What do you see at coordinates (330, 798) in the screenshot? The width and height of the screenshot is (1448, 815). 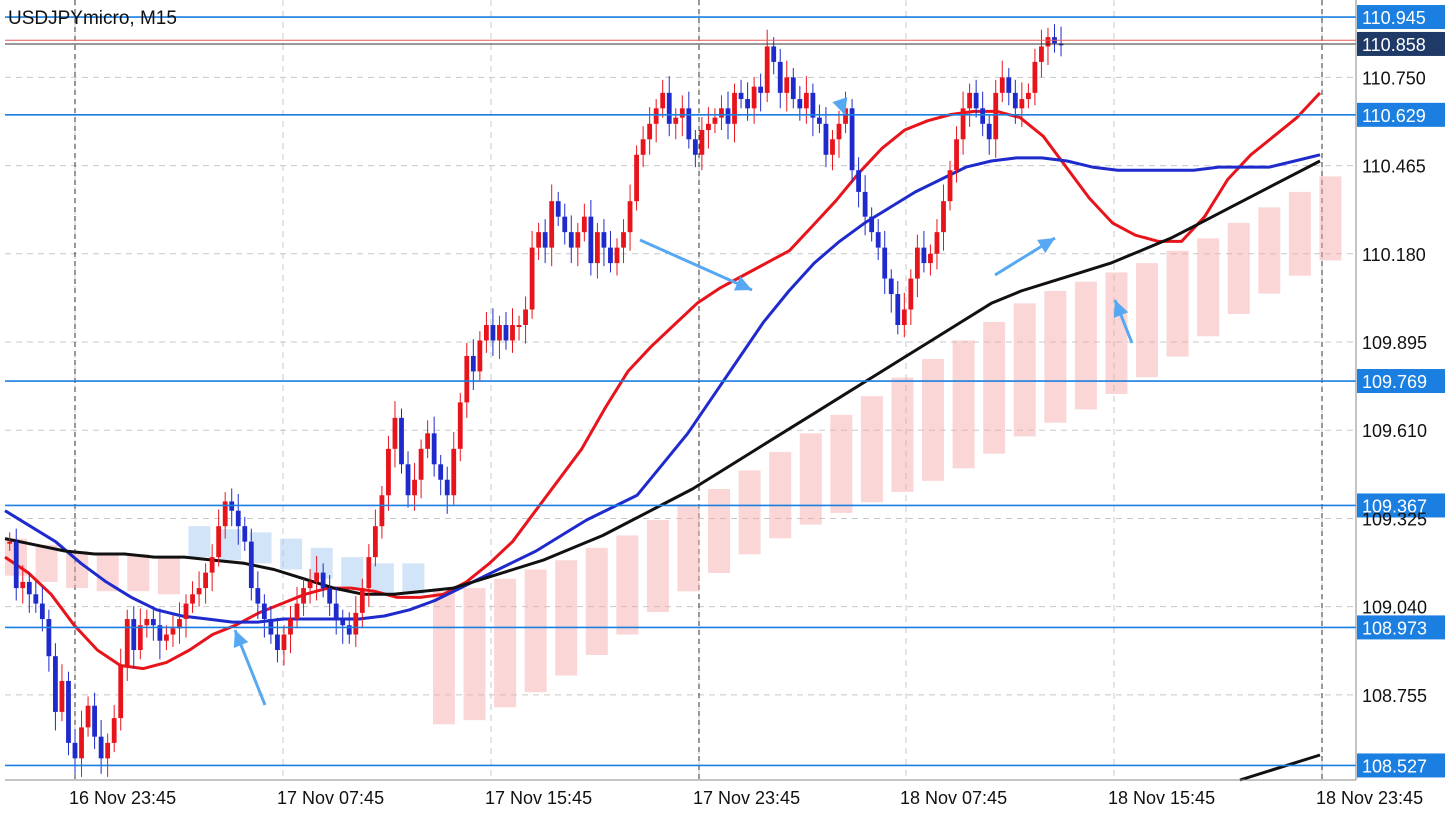 I see `x-tick-label: 17 Nov 07:45` at bounding box center [330, 798].